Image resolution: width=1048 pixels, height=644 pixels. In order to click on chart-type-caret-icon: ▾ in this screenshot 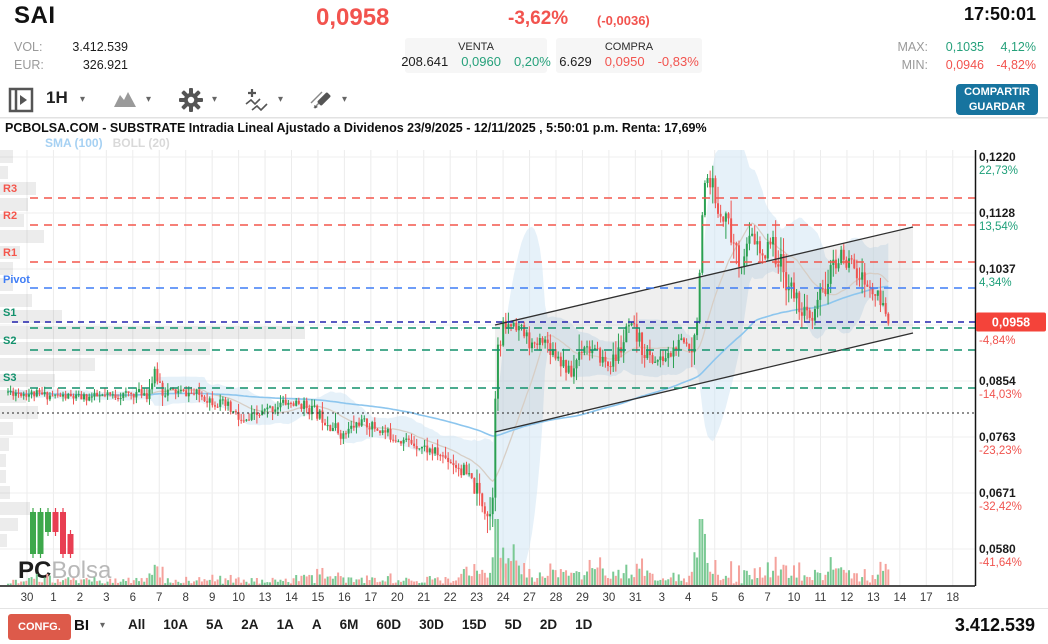, I will do `click(149, 99)`.